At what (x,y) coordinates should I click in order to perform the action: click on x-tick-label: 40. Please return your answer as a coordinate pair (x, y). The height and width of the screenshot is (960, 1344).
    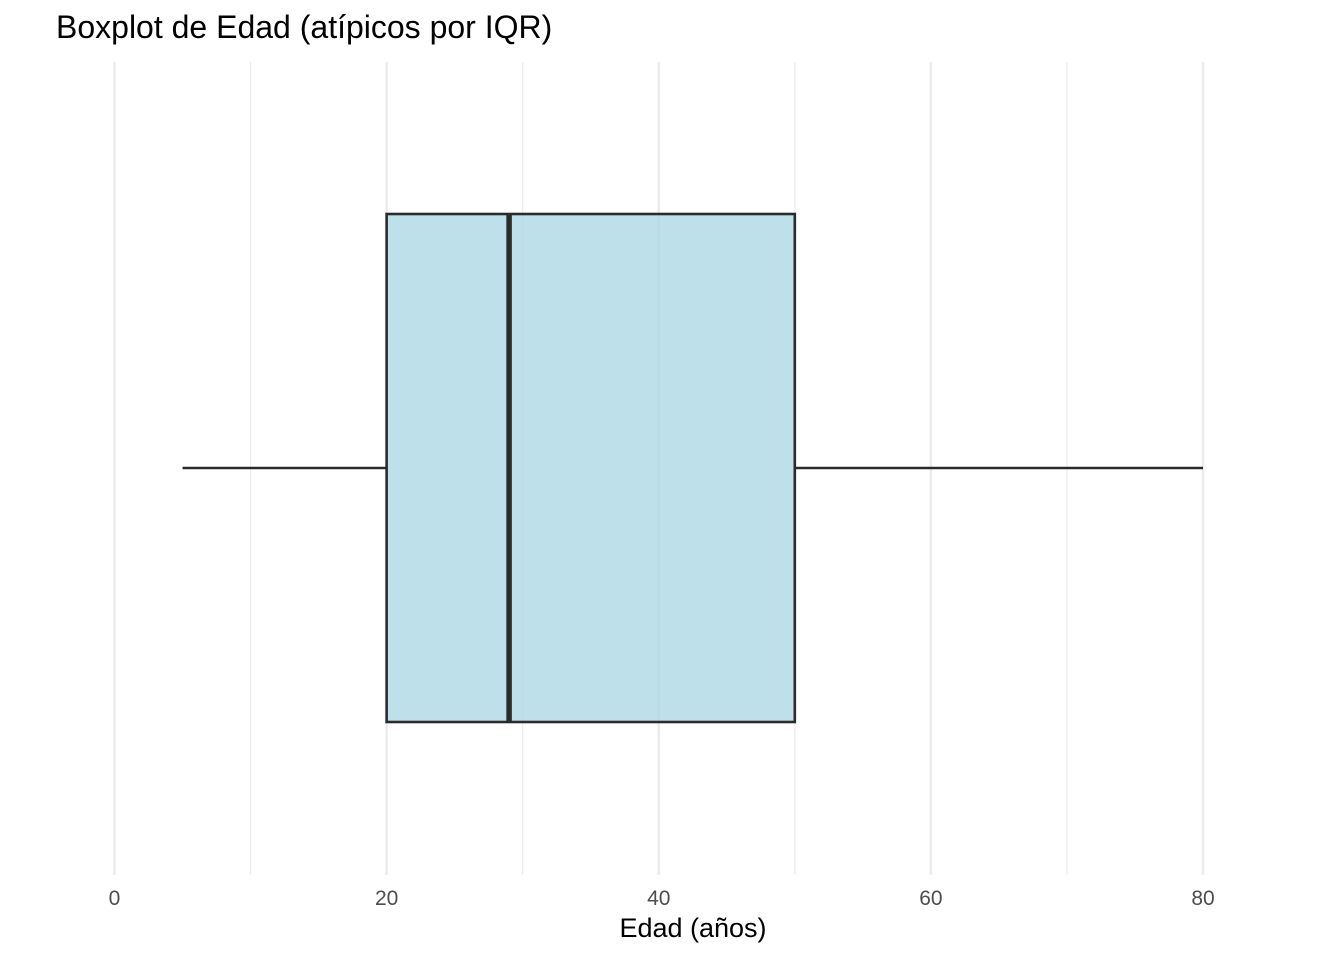
    Looking at the image, I should click on (658, 898).